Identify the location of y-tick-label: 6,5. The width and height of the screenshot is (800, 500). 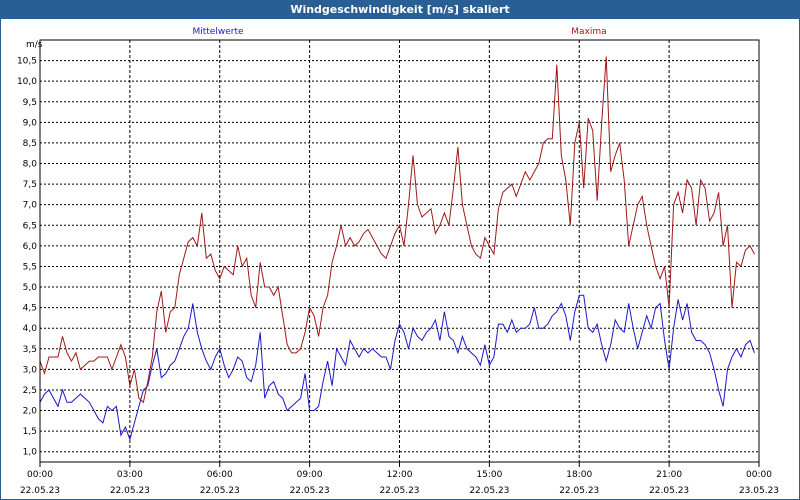
(30, 226).